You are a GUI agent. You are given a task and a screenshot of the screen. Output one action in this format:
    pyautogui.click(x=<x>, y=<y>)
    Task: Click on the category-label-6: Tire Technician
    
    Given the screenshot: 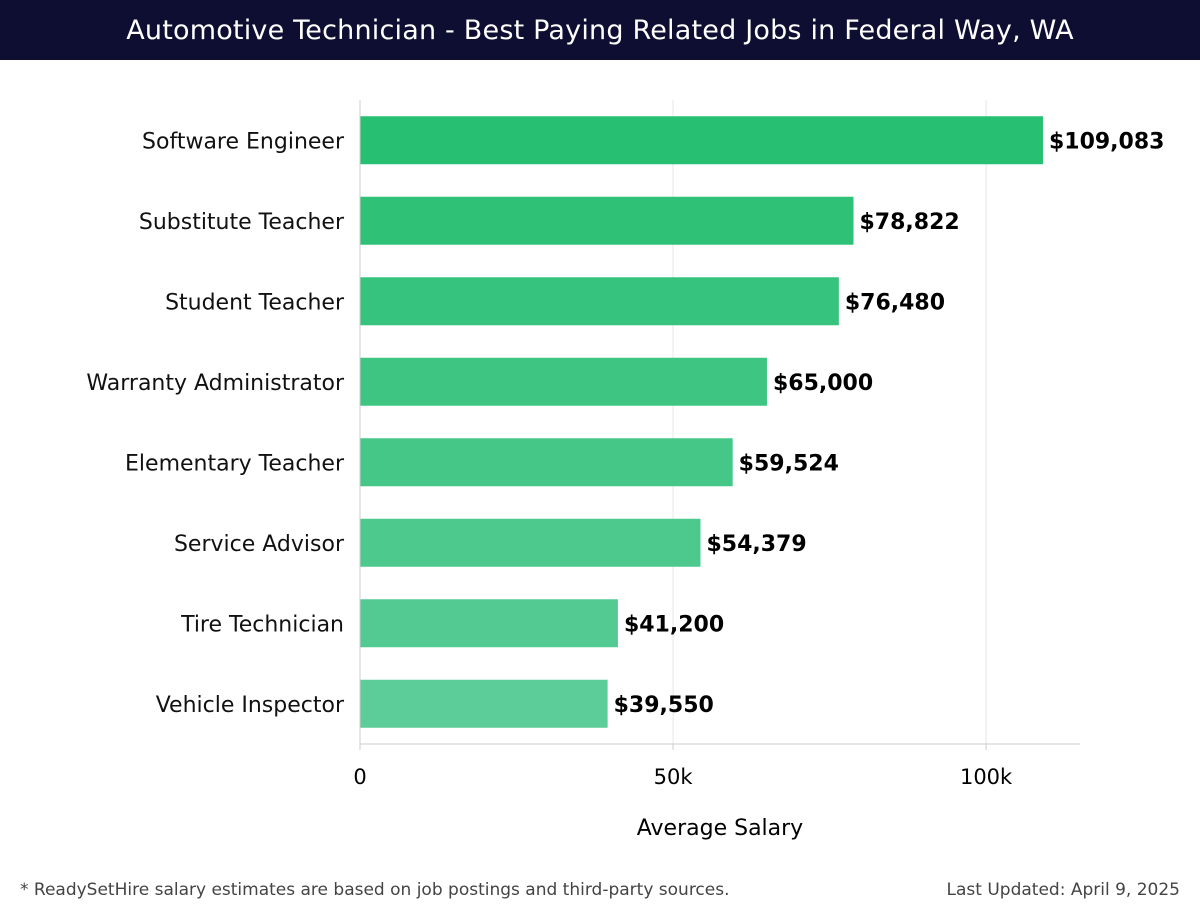 What is the action you would take?
    pyautogui.click(x=262, y=624)
    